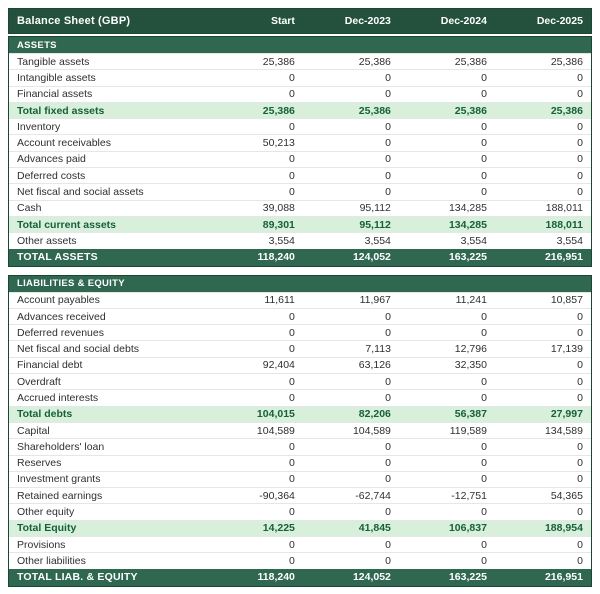  Describe the element at coordinates (51, 560) in the screenshot. I see `row-label: Other liabilities` at that location.